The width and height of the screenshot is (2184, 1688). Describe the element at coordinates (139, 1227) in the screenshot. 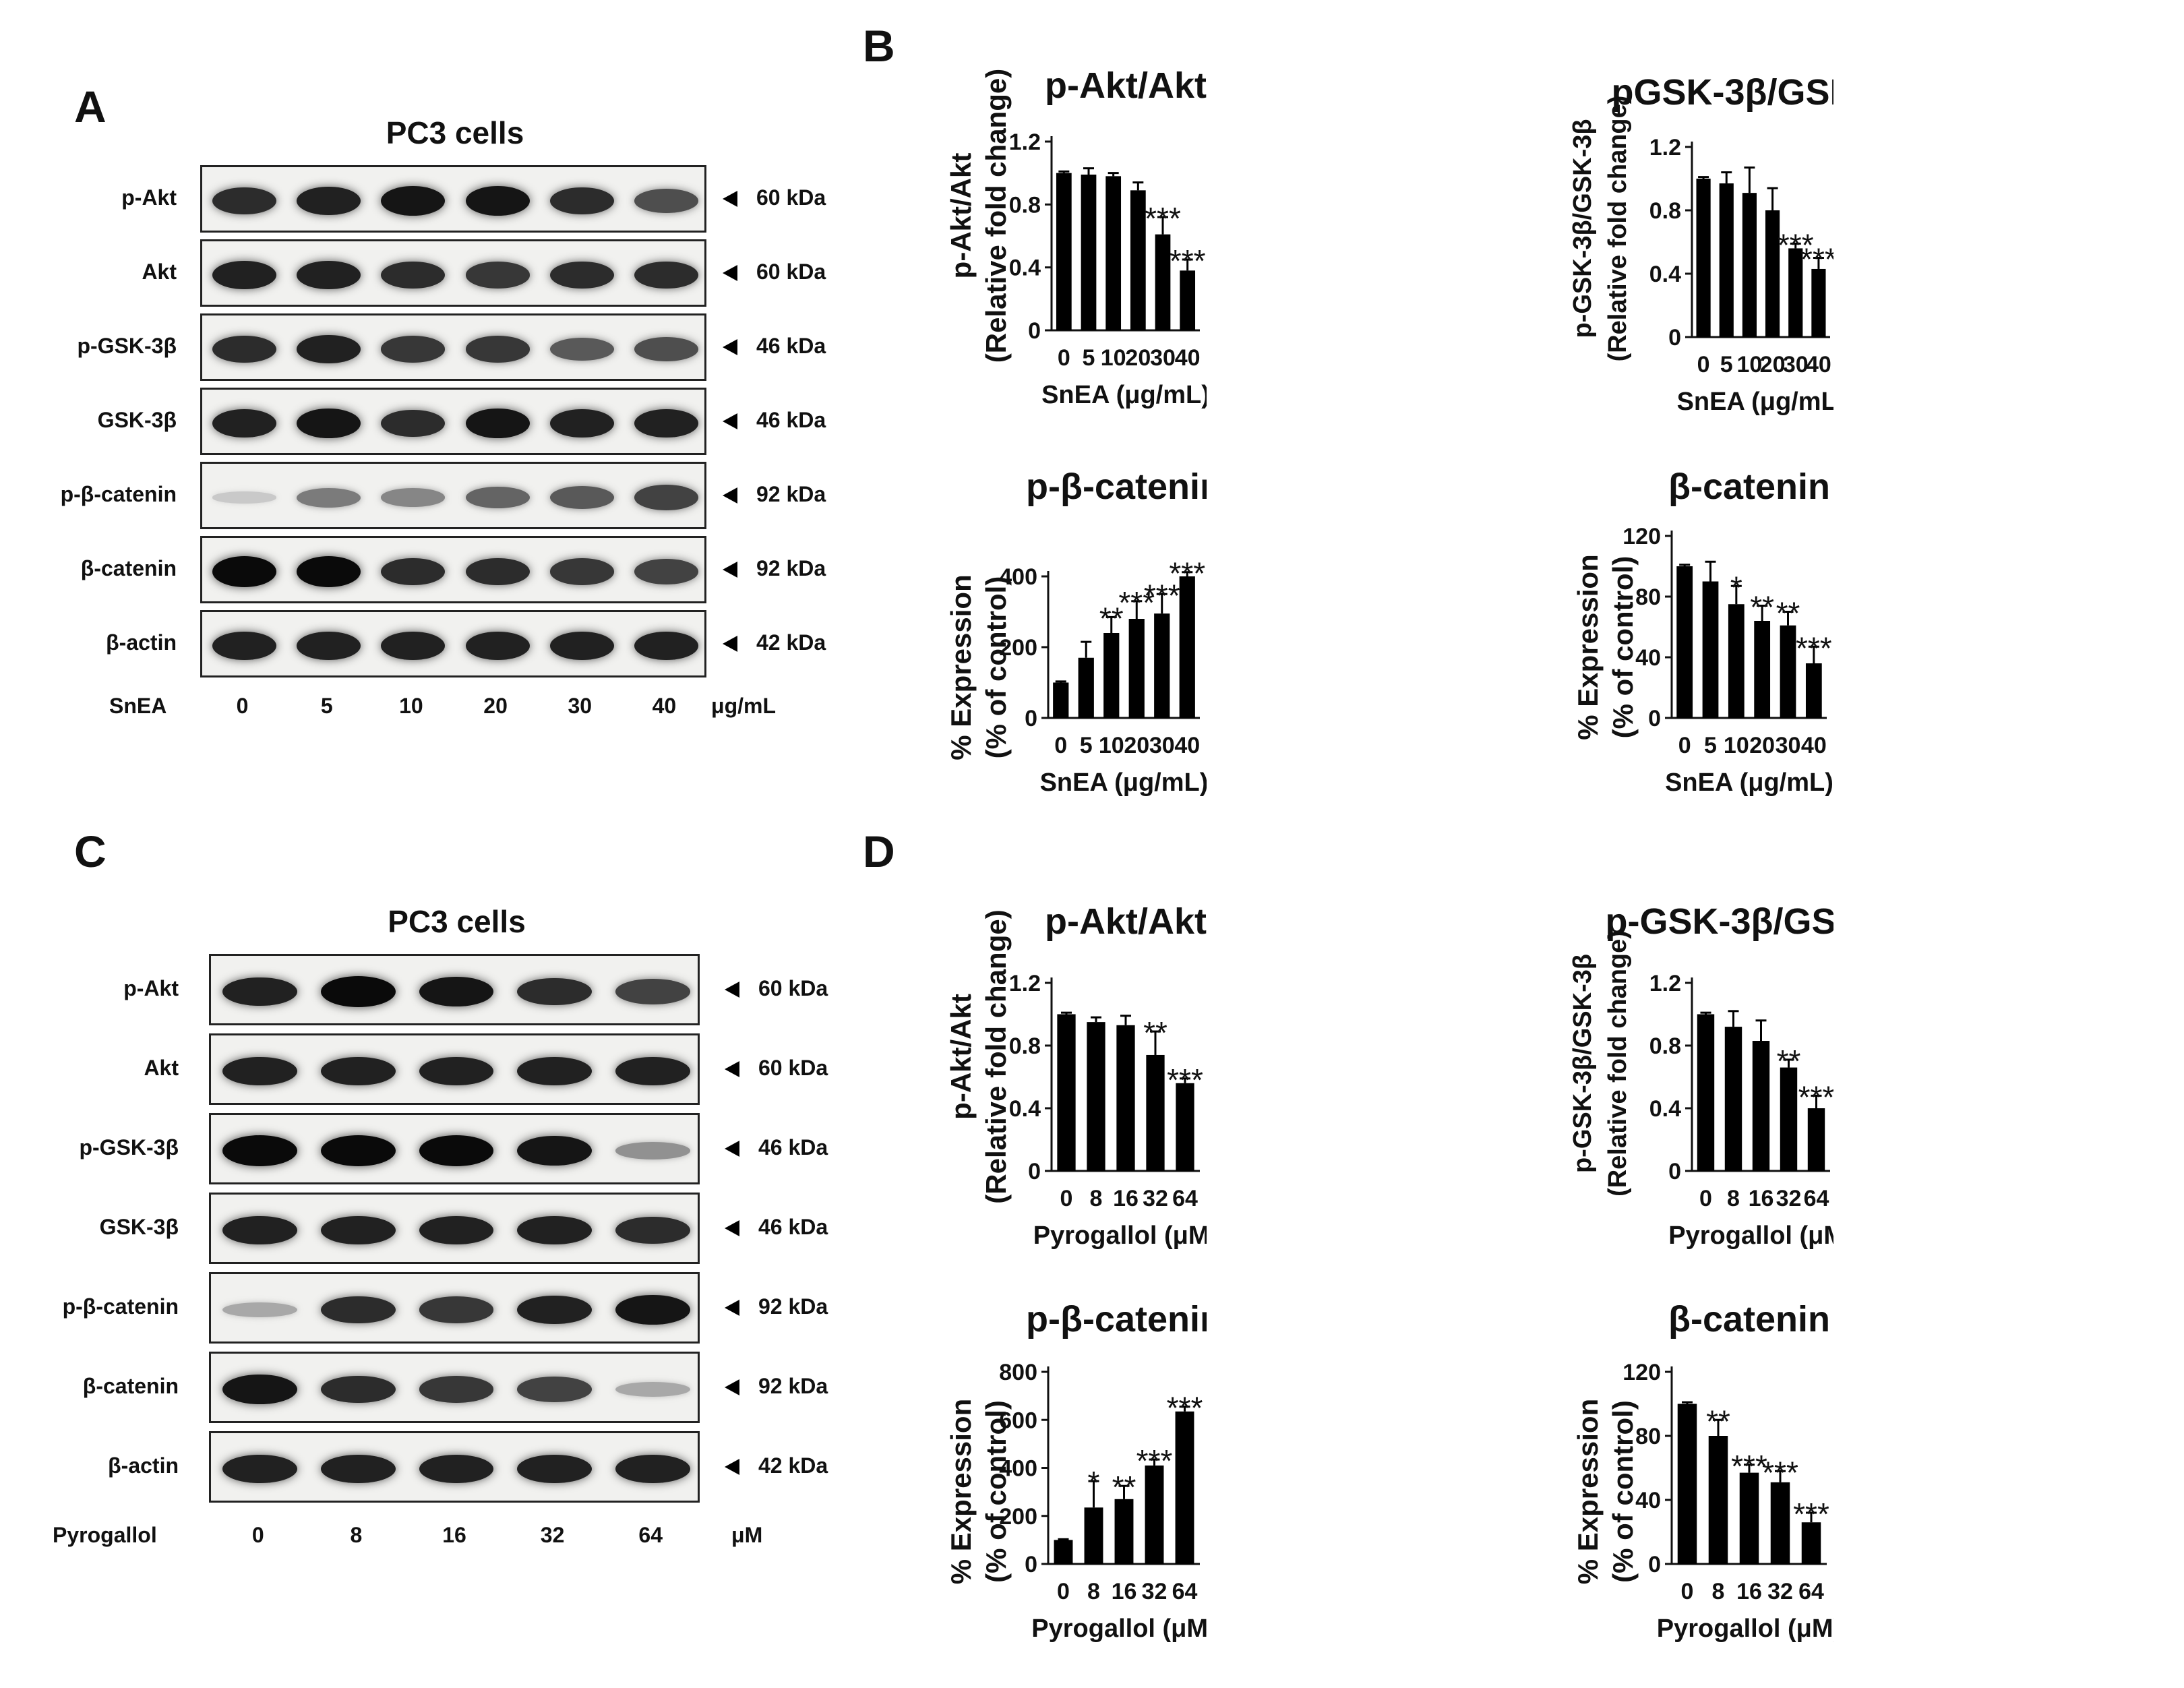

I see `blot-row-label: GSK-3β` at that location.